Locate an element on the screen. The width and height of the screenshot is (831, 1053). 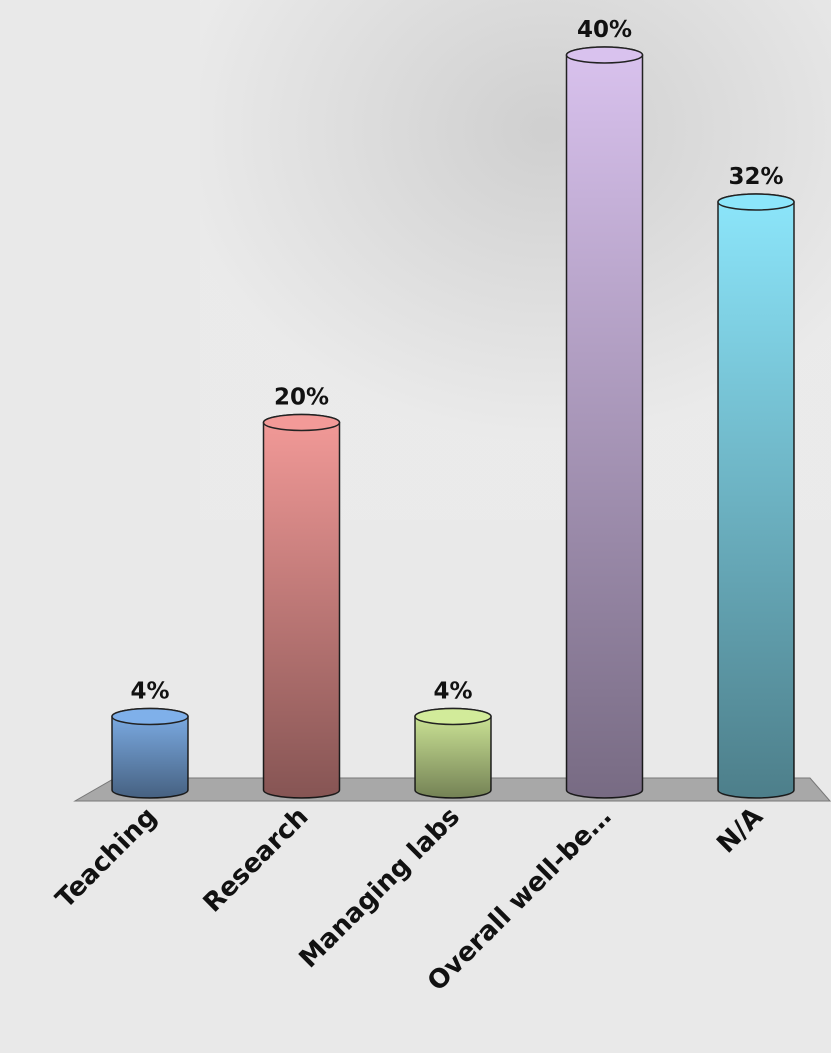
value-label: 32% is located at coordinates (755, 177).